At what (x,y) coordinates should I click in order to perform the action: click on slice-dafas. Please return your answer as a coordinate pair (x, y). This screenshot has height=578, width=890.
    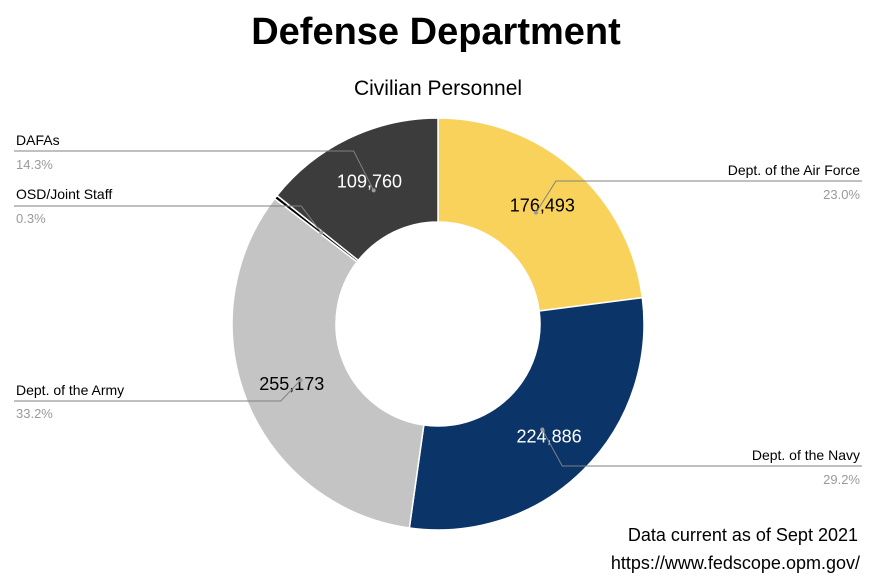
    Looking at the image, I should click on (357, 189).